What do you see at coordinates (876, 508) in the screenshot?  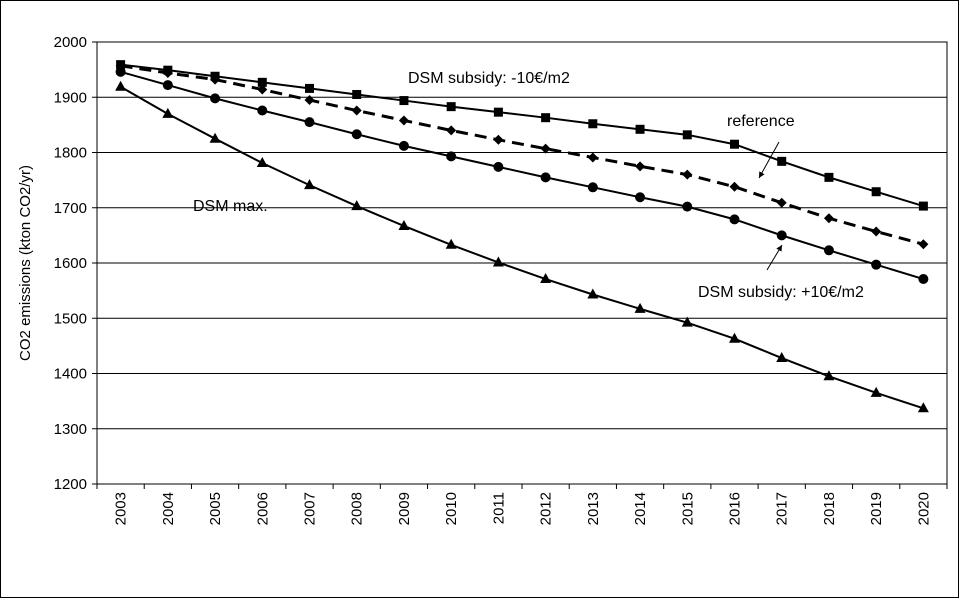 I see `x-tick-label: 2019` at bounding box center [876, 508].